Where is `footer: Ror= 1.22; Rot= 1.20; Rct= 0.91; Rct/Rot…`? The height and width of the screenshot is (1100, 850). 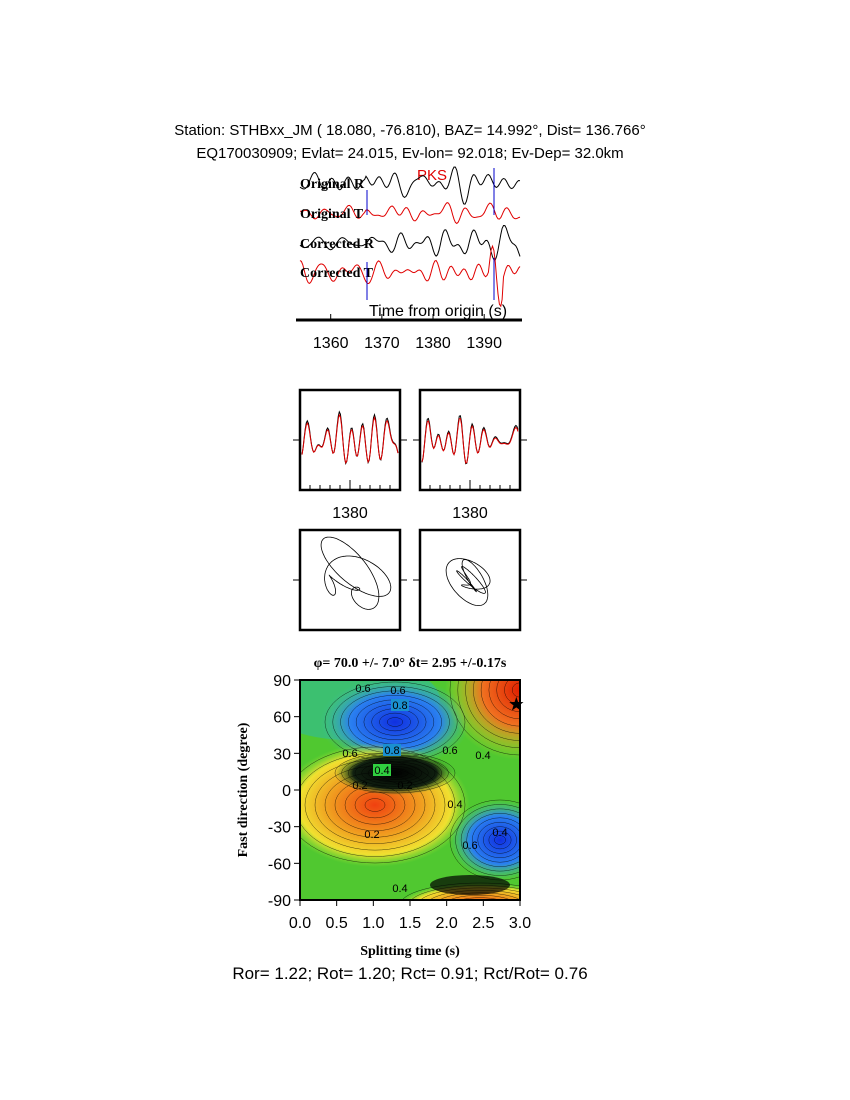 footer: Ror= 1.22; Rot= 1.20; Rct= 0.91; Rct/Rot… is located at coordinates (409, 973).